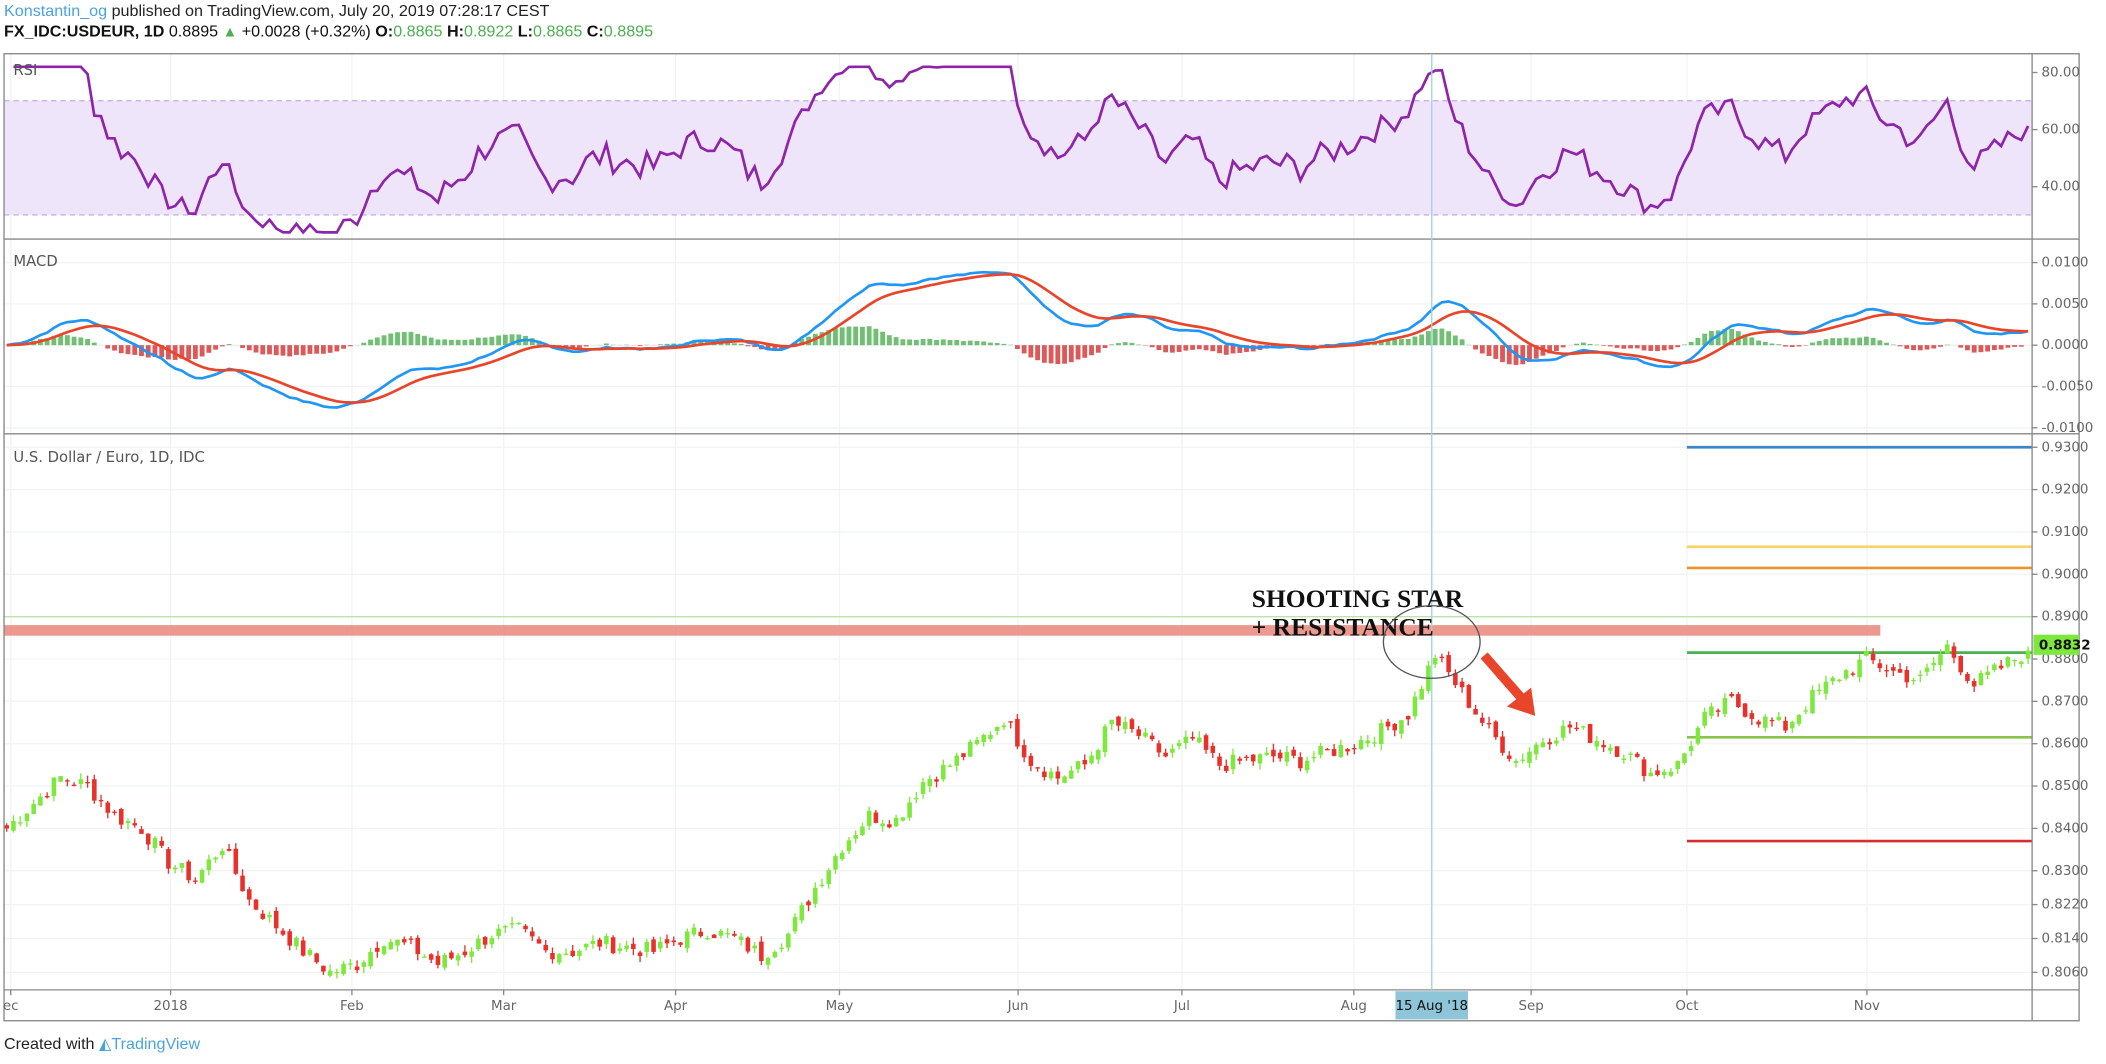 Image resolution: width=2106 pixels, height=1064 pixels. What do you see at coordinates (1018, 157) in the screenshot?
I see `rsi-band` at bounding box center [1018, 157].